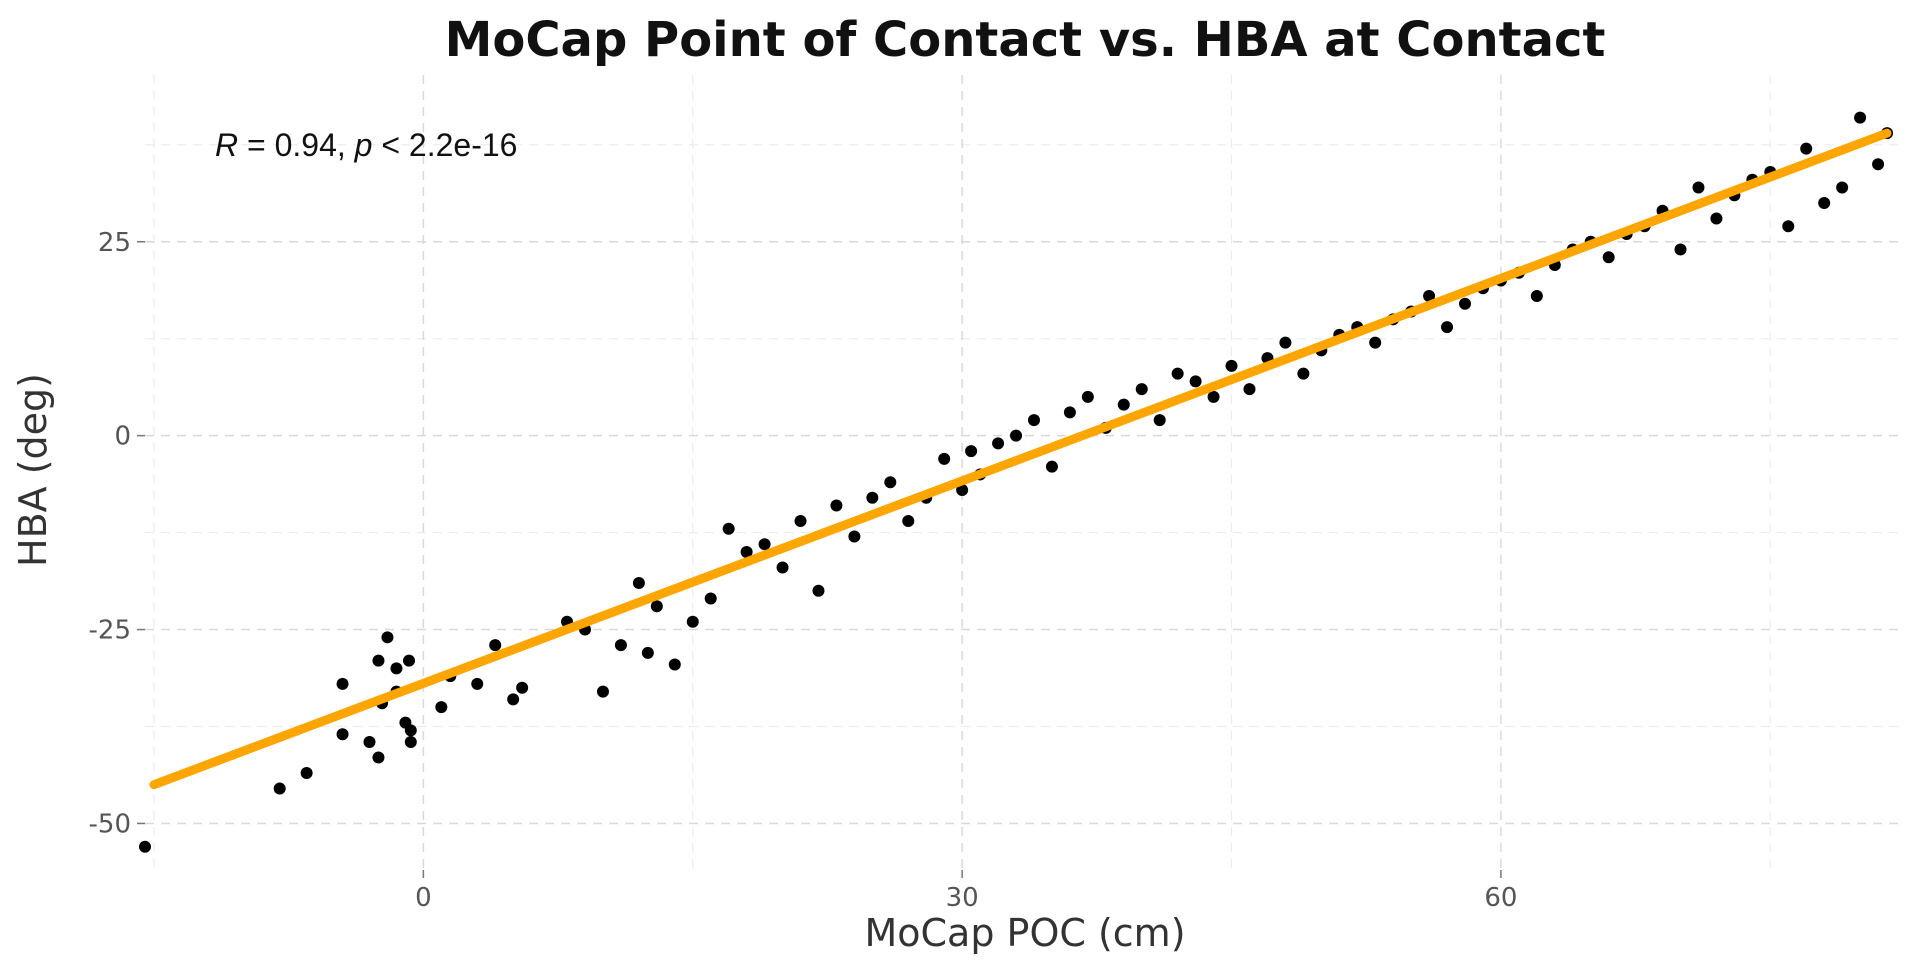  What do you see at coordinates (296, 145) in the screenshot?
I see `r-value-text: = 0.94,` at bounding box center [296, 145].